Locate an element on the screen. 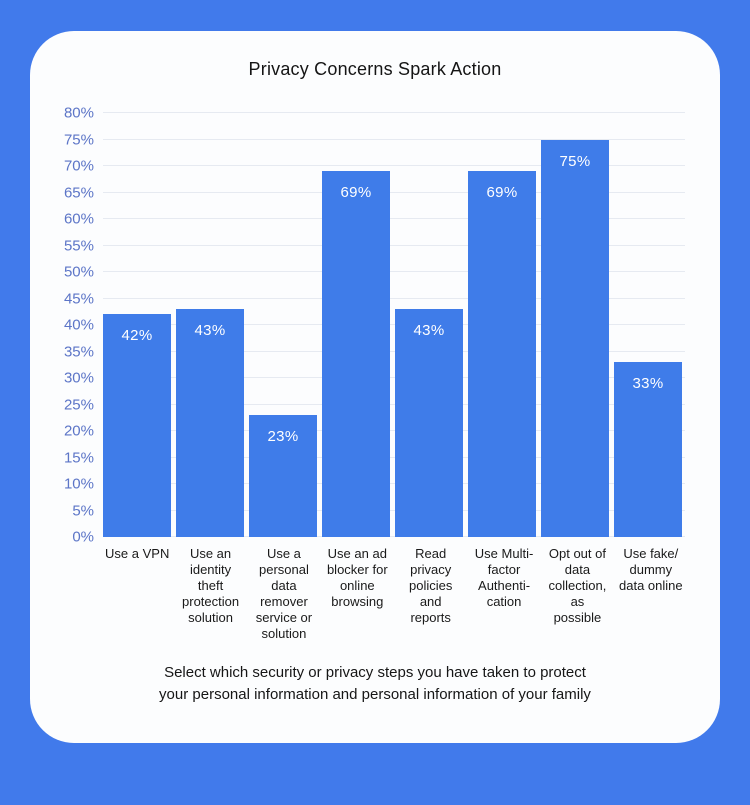 The width and height of the screenshot is (750, 805). y-axis-tick-label: 80% is located at coordinates (78, 113).